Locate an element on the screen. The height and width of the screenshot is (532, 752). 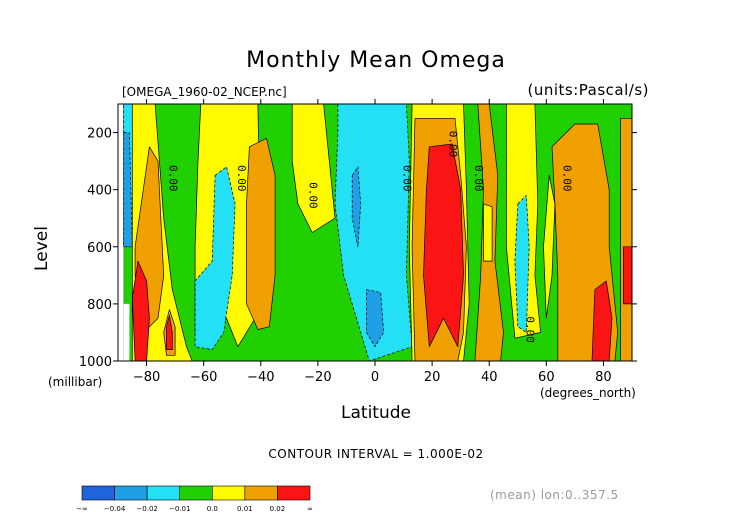
x-axis-units: (degrees_north) is located at coordinates (588, 393).